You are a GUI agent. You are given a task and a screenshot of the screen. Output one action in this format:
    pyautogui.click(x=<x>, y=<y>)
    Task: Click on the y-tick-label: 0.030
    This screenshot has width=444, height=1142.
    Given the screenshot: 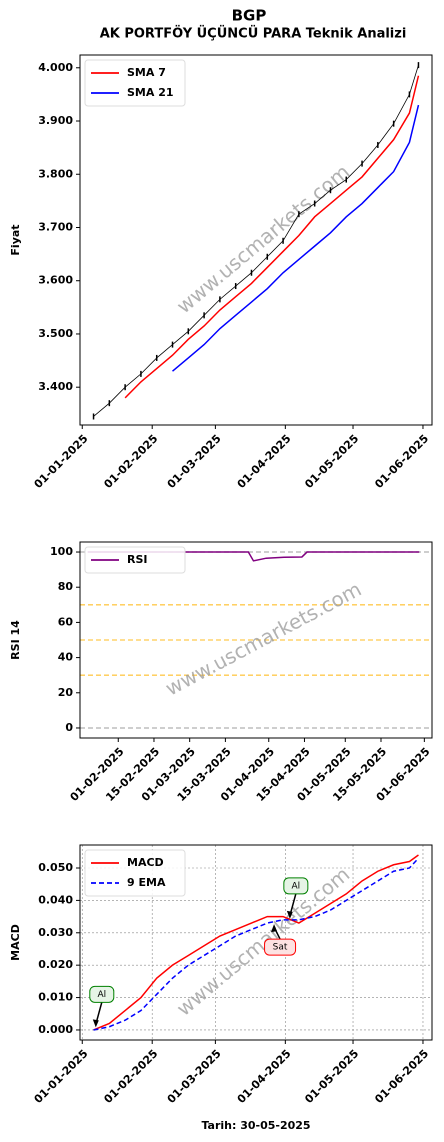 What is the action you would take?
    pyautogui.click(x=55, y=932)
    